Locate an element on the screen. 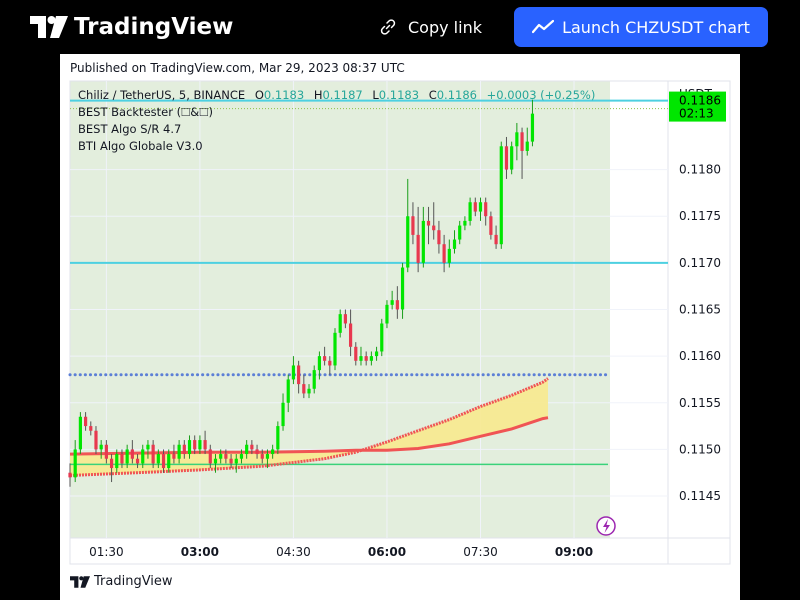  y-tick-label: 0.1170 is located at coordinates (700, 263).